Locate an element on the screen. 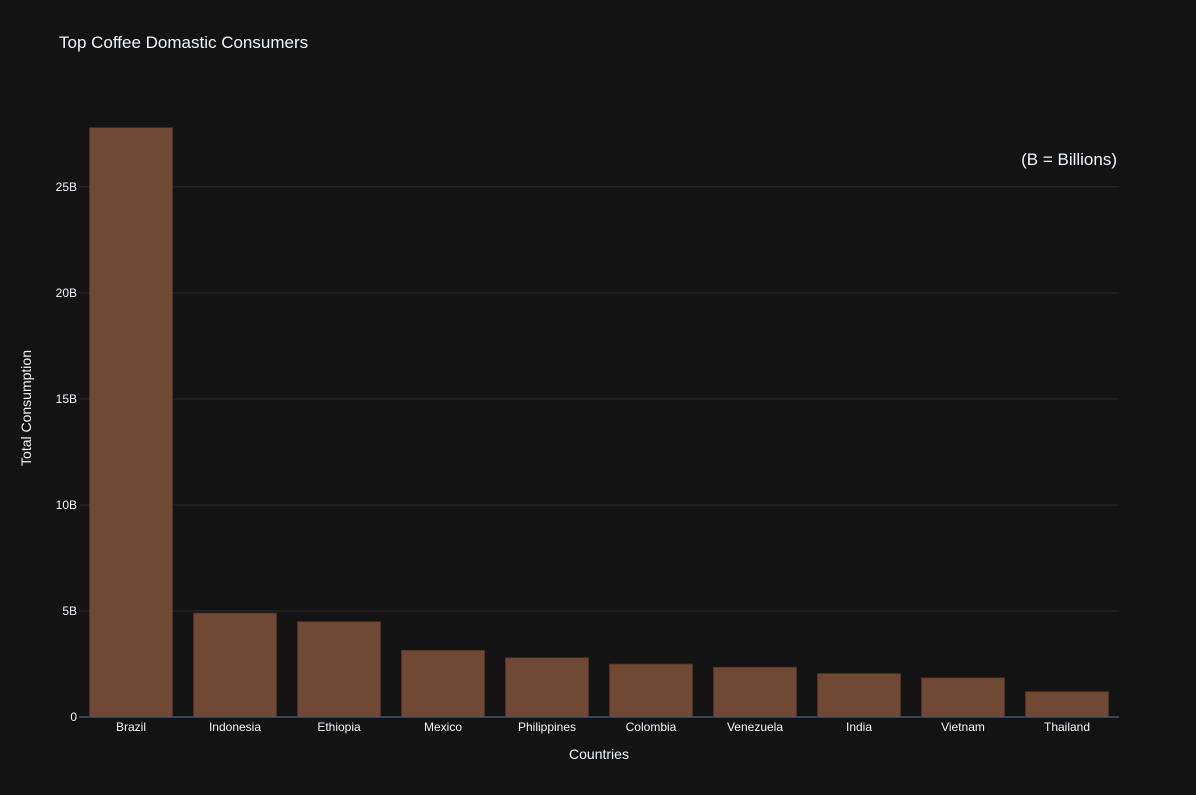  y-axis-ticks: 0 5B 10B 15B 20B 25B is located at coordinates (67, 452).